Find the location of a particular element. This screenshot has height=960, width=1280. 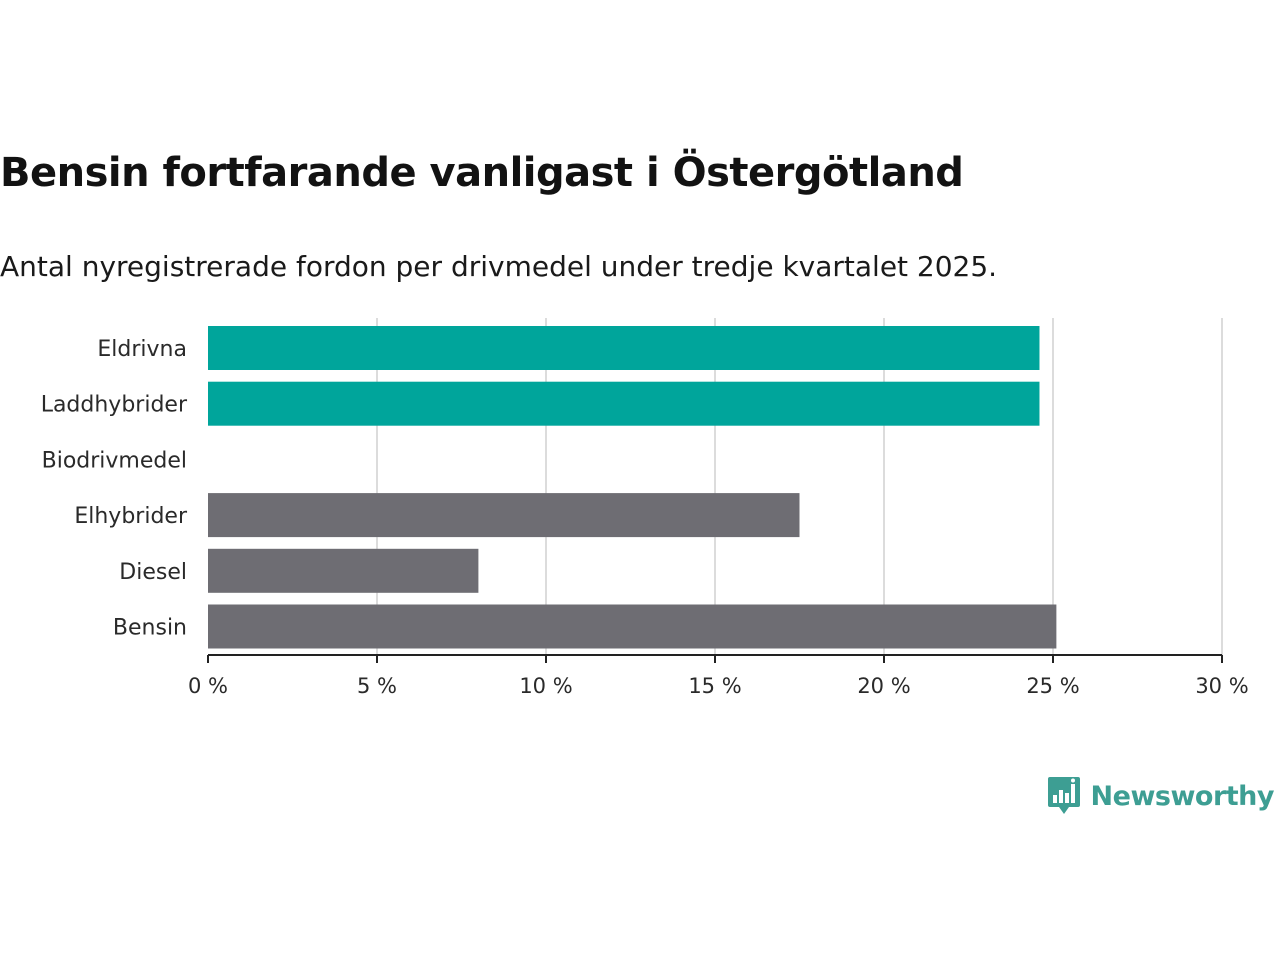

category-label: Laddhybrider is located at coordinates (114, 405).